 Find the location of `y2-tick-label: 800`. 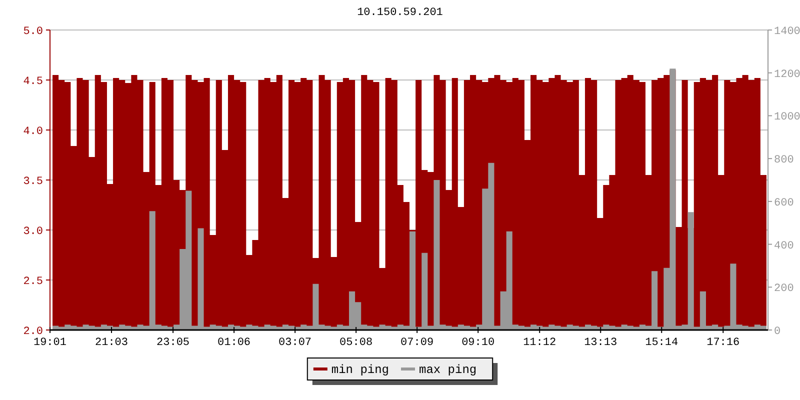

y2-tick-label: 800 is located at coordinates (784, 160).